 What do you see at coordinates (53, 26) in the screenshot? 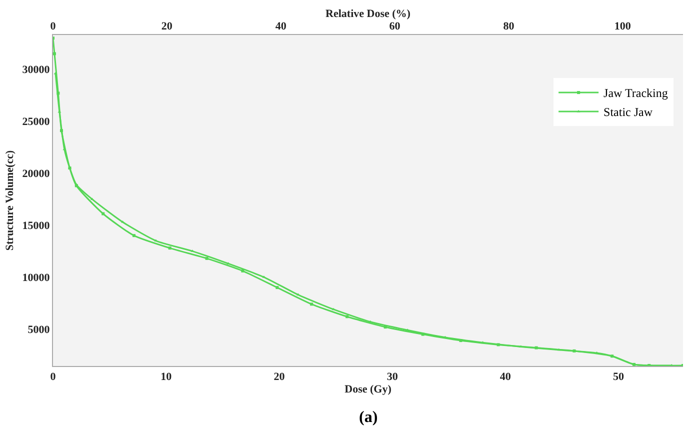
I see `x2-tick-label: 0` at bounding box center [53, 26].